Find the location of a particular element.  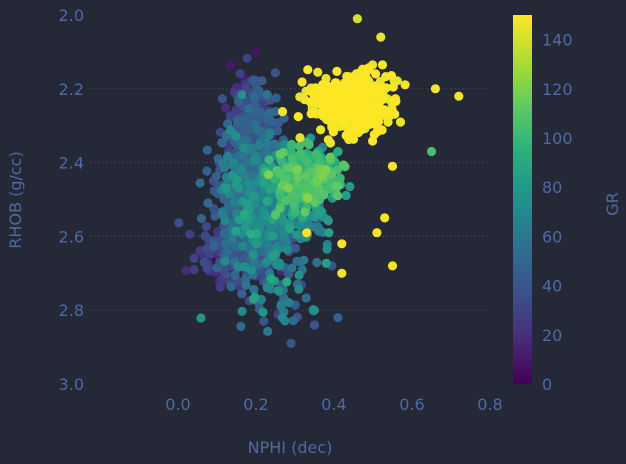

y-tick-label: 2.4 is located at coordinates (71, 163).